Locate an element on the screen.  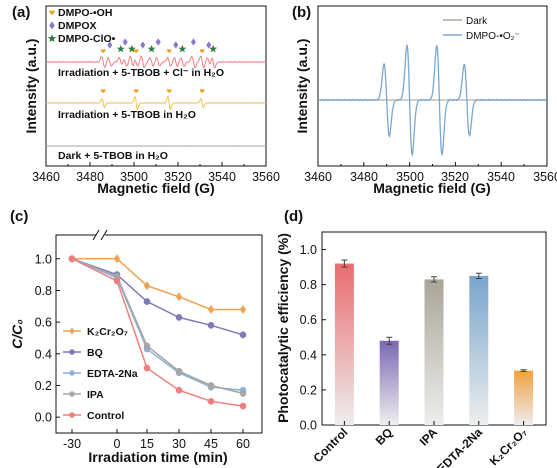
legend-dmpo-oh: DMPO-•OH is located at coordinates (85, 13).